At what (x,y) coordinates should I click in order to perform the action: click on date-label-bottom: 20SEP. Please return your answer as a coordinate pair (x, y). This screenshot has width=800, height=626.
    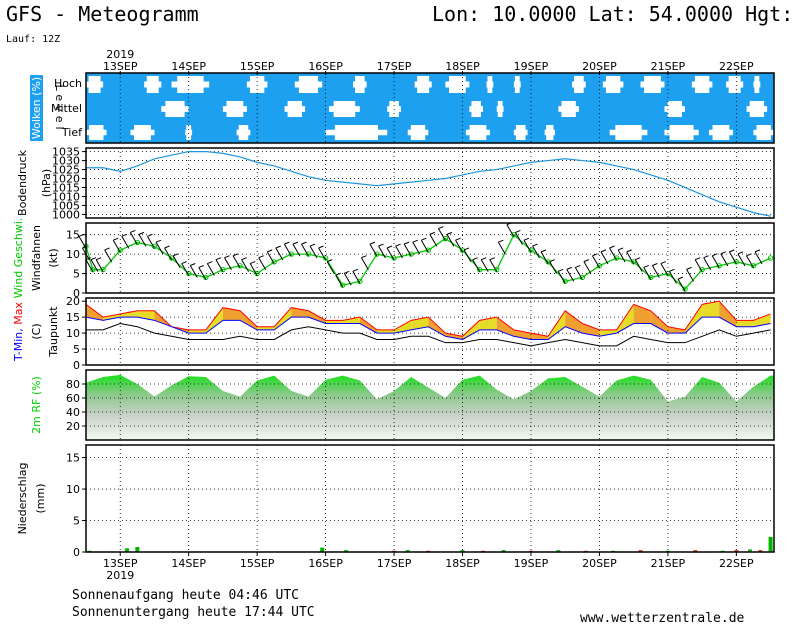
    Looking at the image, I should click on (599, 563).